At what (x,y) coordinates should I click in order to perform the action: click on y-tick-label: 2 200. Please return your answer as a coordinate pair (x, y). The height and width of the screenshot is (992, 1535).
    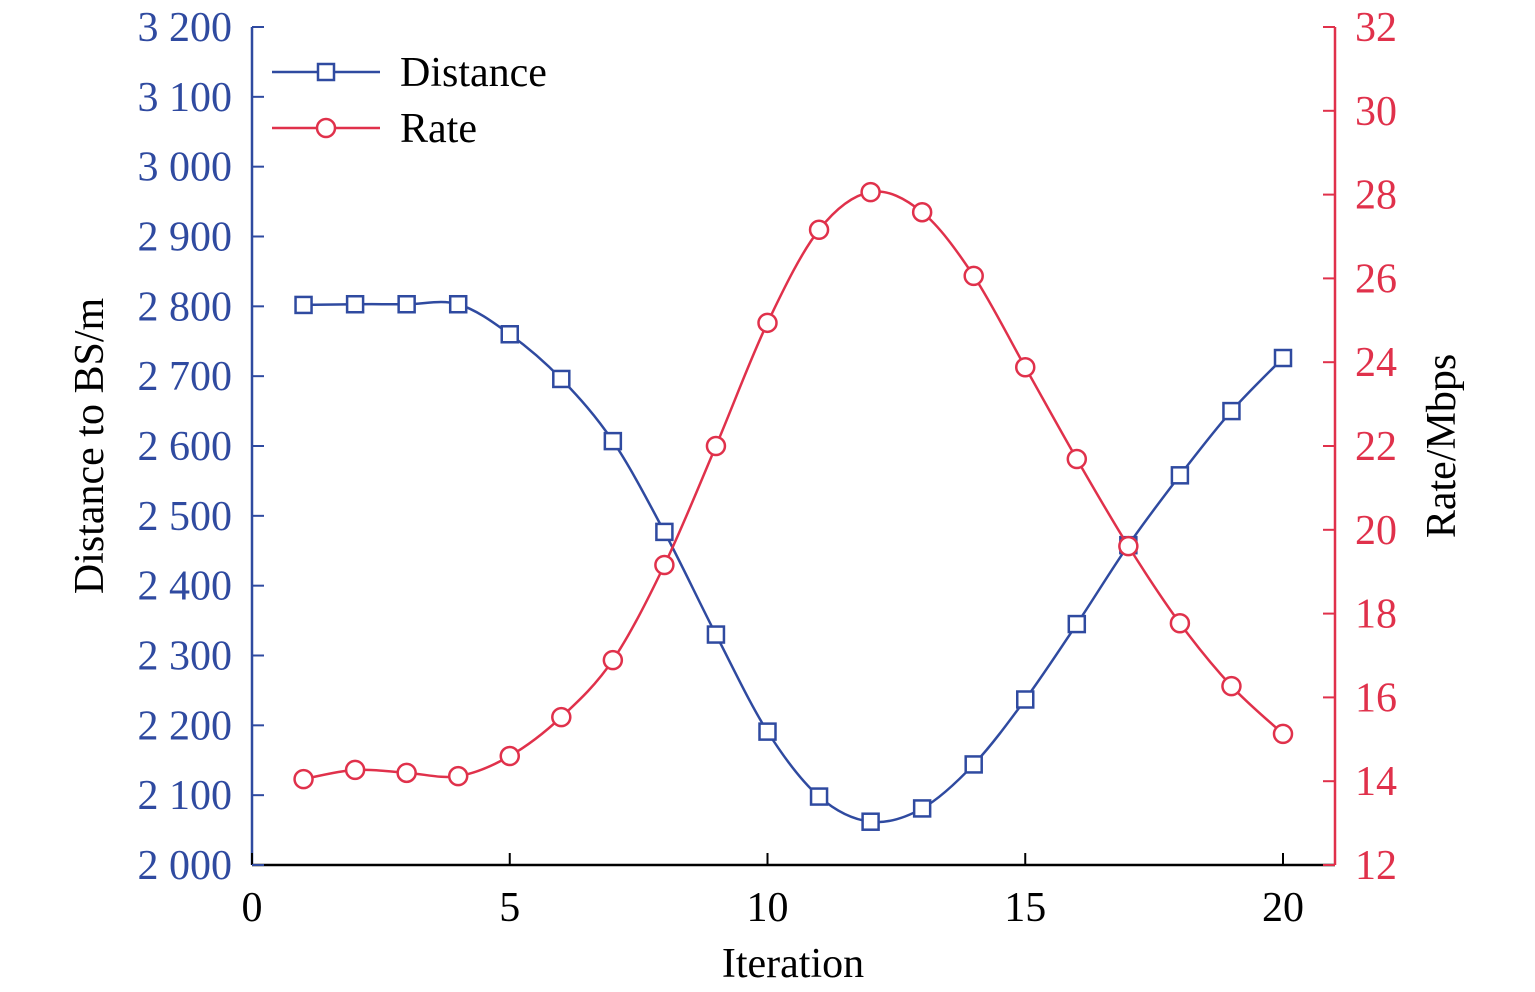
    Looking at the image, I should click on (185, 726).